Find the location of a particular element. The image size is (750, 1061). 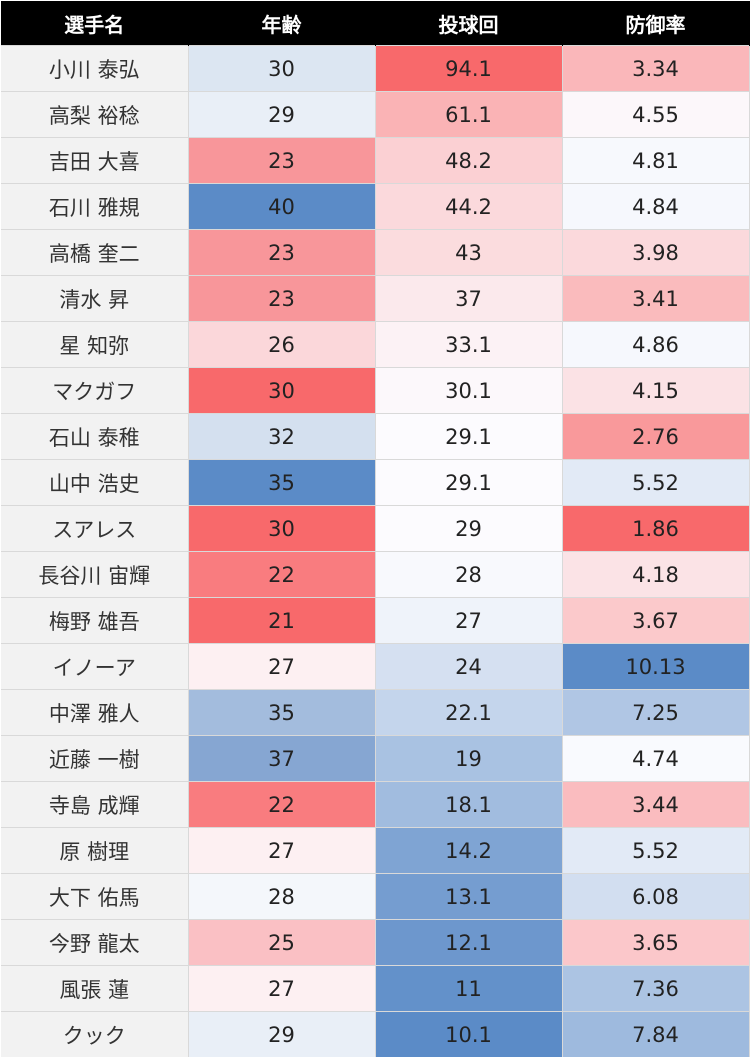

table-row: 寺島 成輝 22 18.1 3.44 is located at coordinates (375, 804).